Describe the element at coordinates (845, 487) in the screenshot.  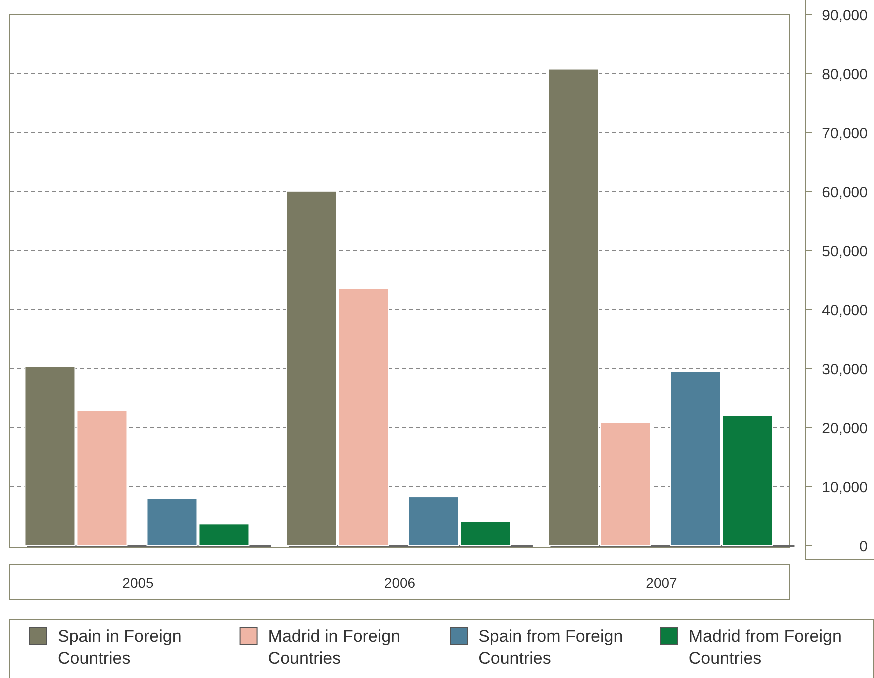
I see `y-tick-label: 10,000` at that location.